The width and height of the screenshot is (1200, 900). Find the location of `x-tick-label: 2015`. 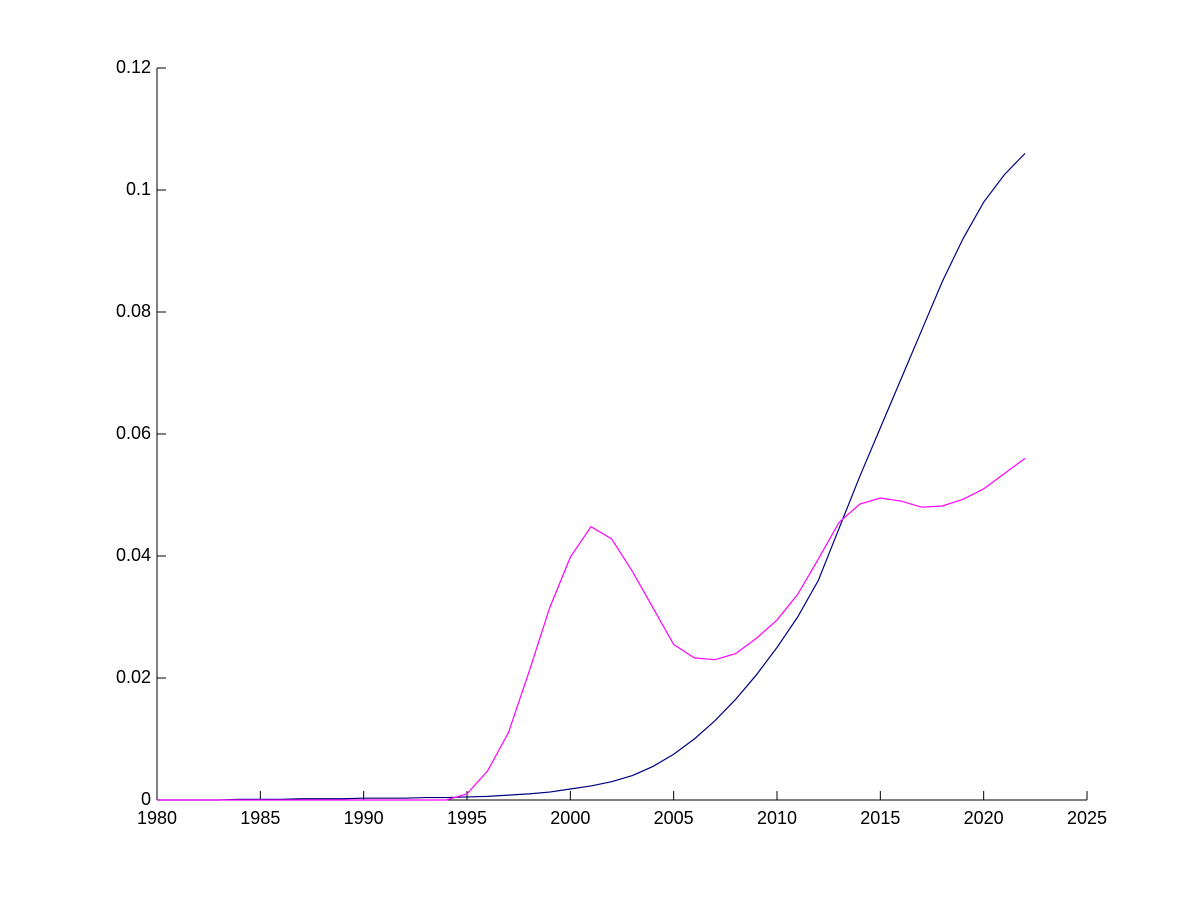

x-tick-label: 2015 is located at coordinates (880, 818).